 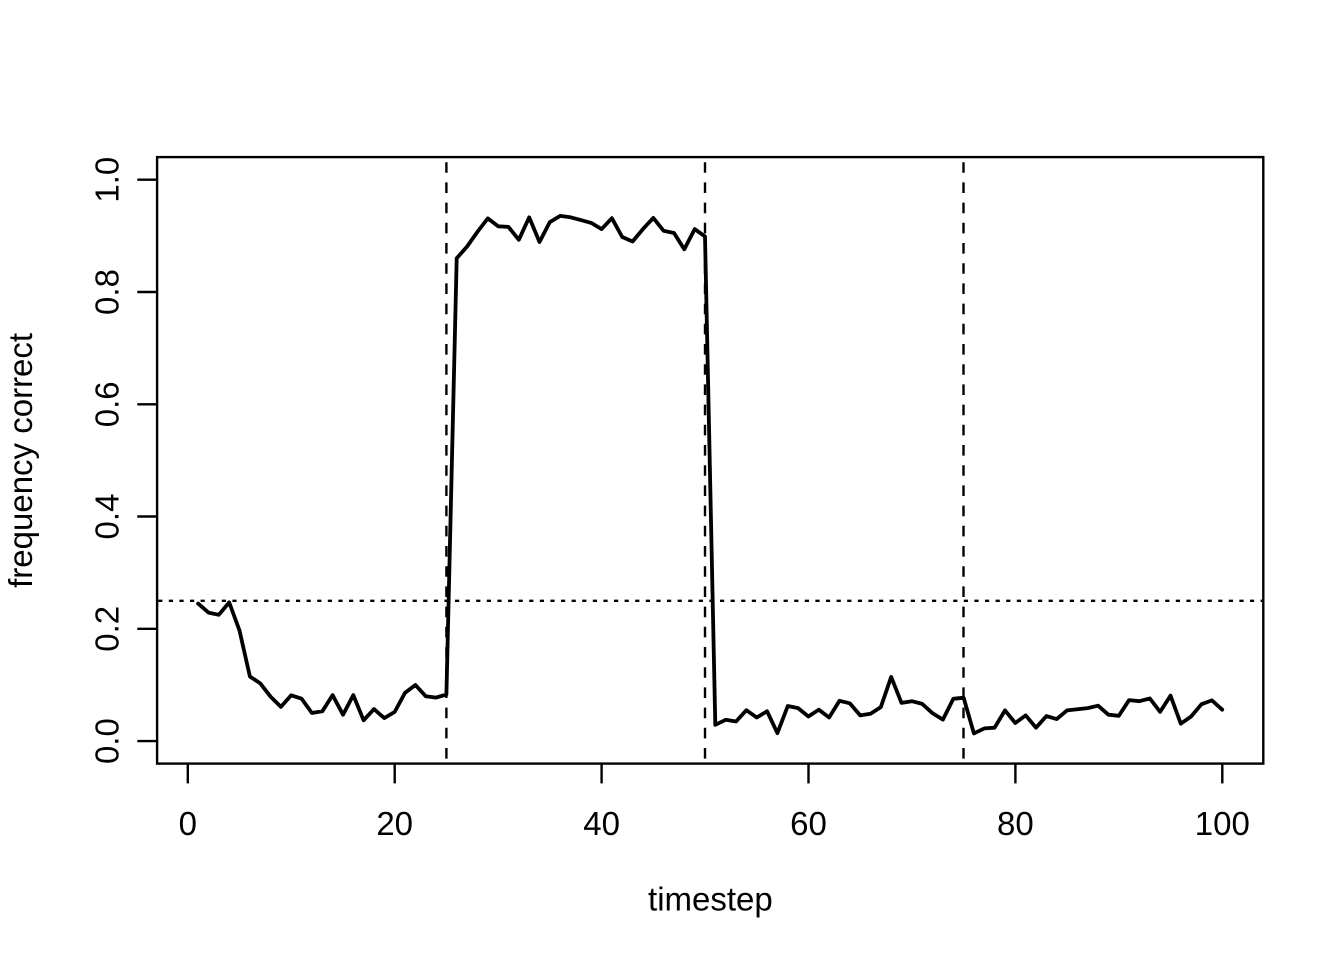 I want to click on svg-text: 0.0, so click(x=107, y=741).